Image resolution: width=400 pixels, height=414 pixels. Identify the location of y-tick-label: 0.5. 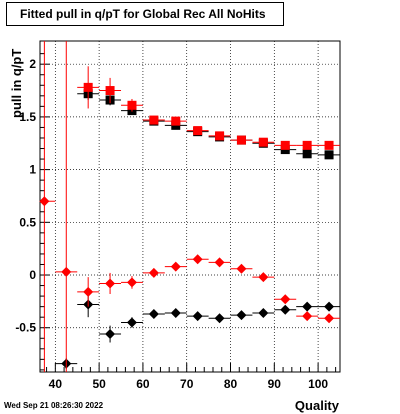
(27, 222).